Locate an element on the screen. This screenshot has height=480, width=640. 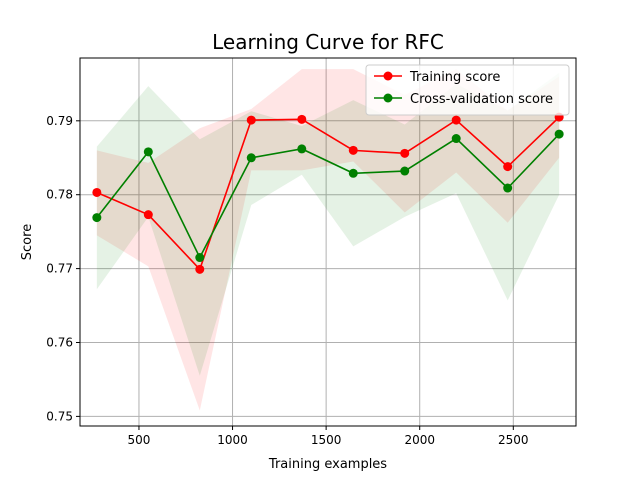
legend-box is located at coordinates (467, 90).